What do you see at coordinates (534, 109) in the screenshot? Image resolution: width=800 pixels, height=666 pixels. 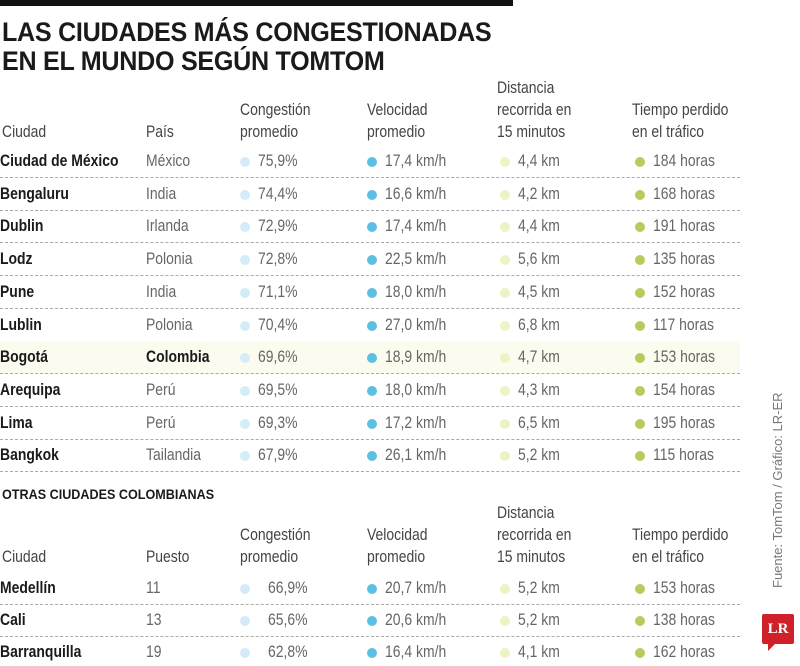 I see `header-line: recorrida en` at bounding box center [534, 109].